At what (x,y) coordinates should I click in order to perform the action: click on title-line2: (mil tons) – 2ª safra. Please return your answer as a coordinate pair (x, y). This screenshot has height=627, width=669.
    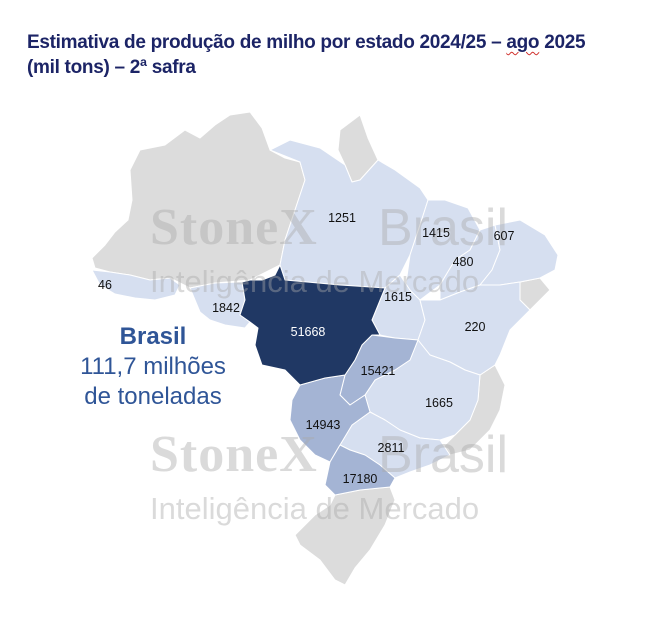
    Looking at the image, I should click on (111, 67).